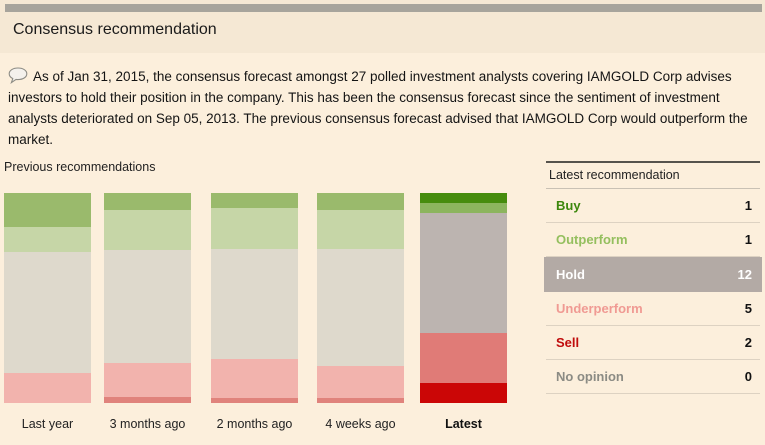 Image resolution: width=765 pixels, height=445 pixels. I want to click on row-buy: Buy 1, so click(653, 206).